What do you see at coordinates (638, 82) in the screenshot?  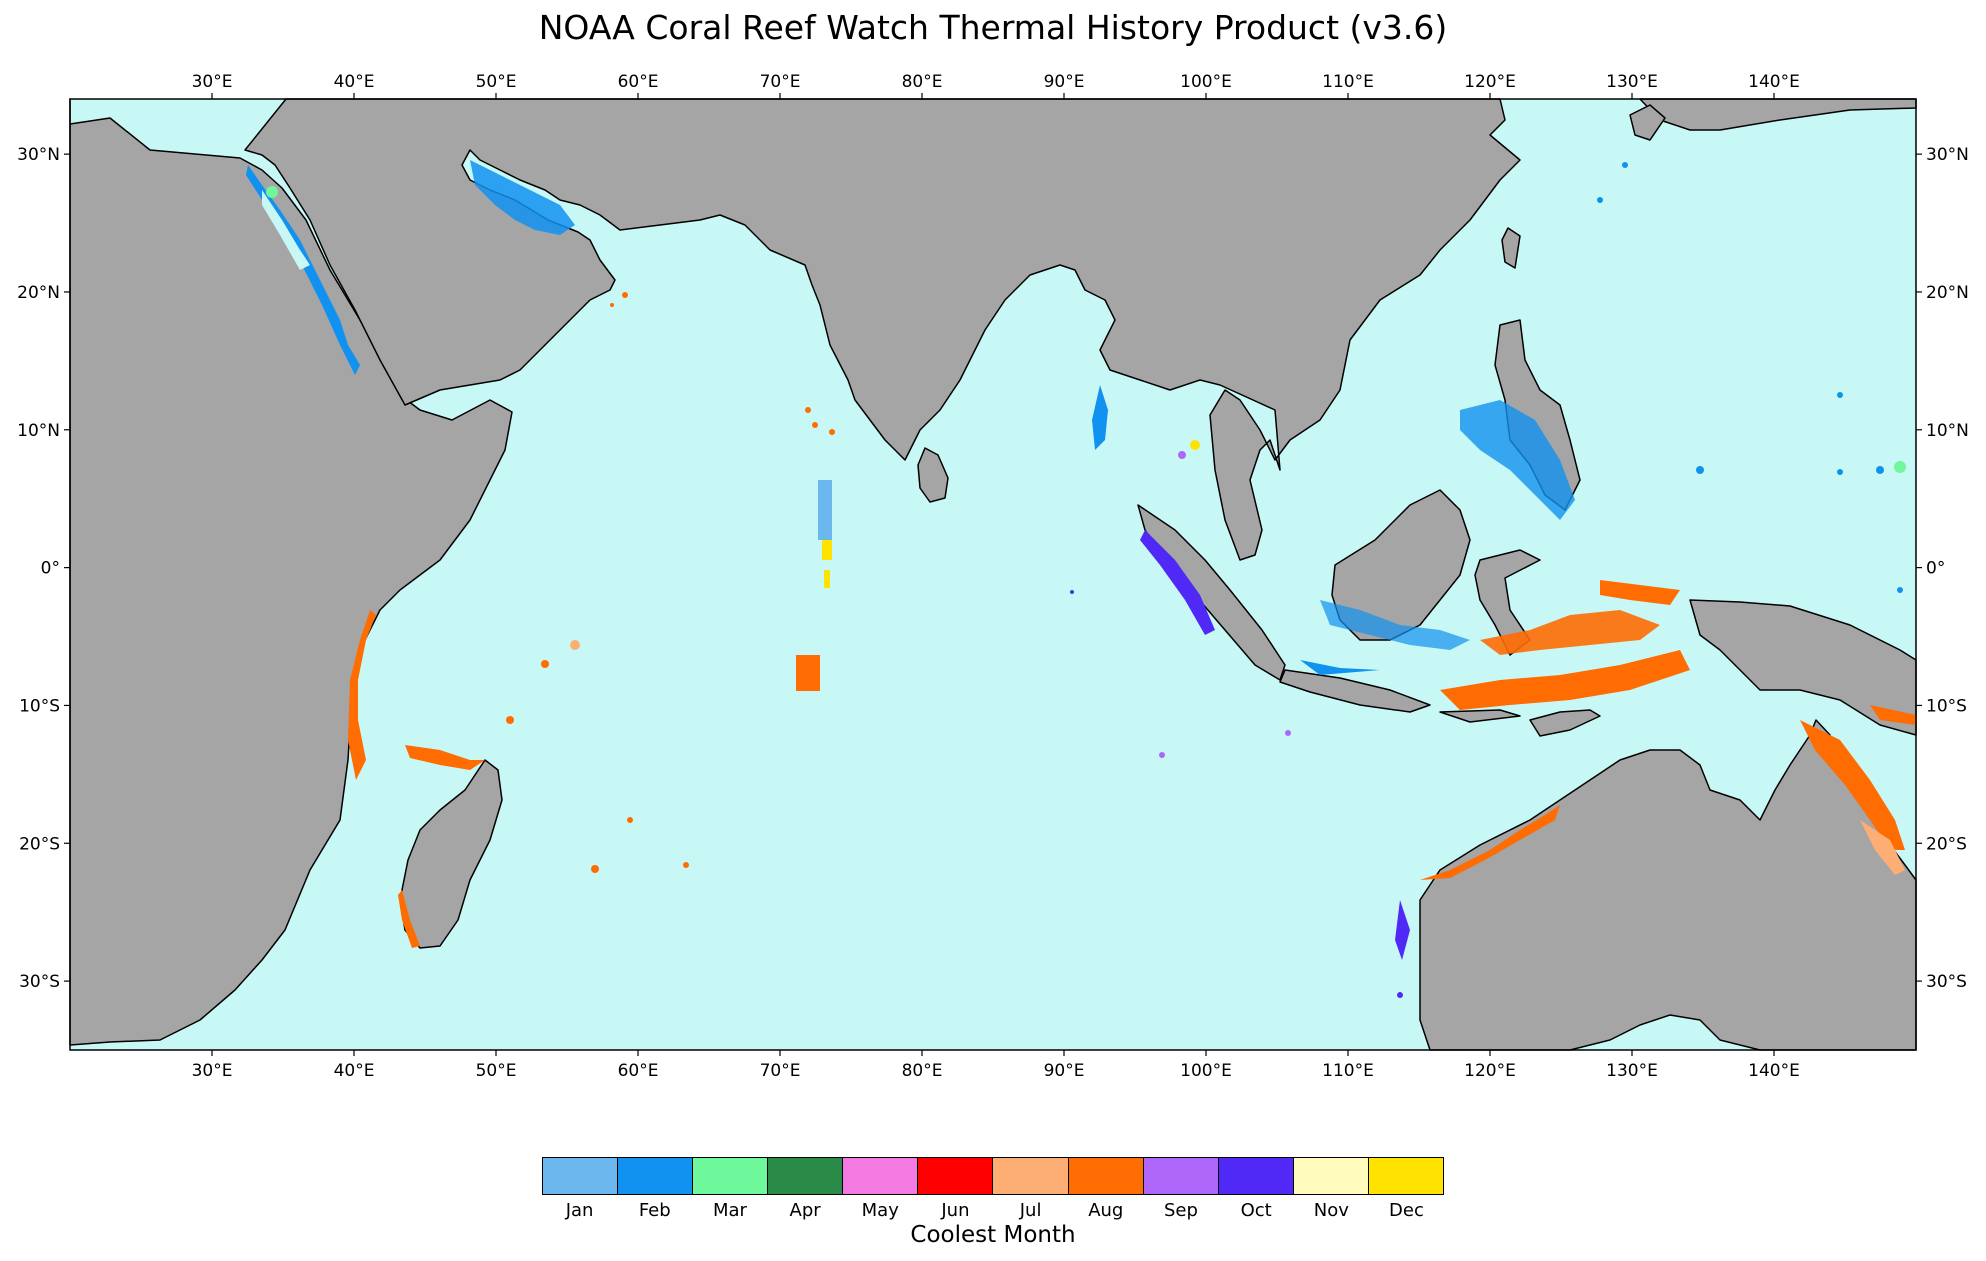 I see `lon-label-top: 60°E` at bounding box center [638, 82].